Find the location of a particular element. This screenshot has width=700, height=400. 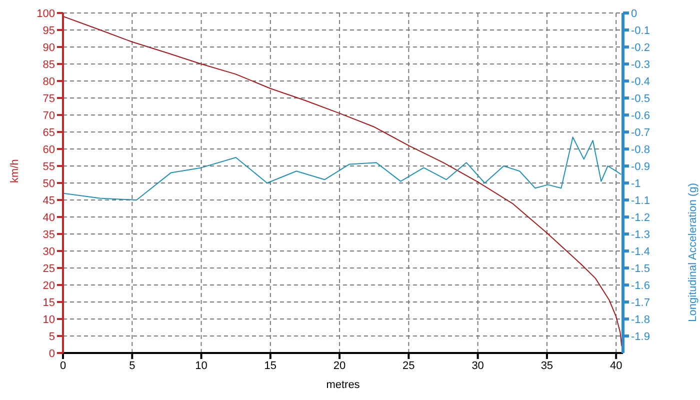

x-tick-label: 15 is located at coordinates (270, 366).